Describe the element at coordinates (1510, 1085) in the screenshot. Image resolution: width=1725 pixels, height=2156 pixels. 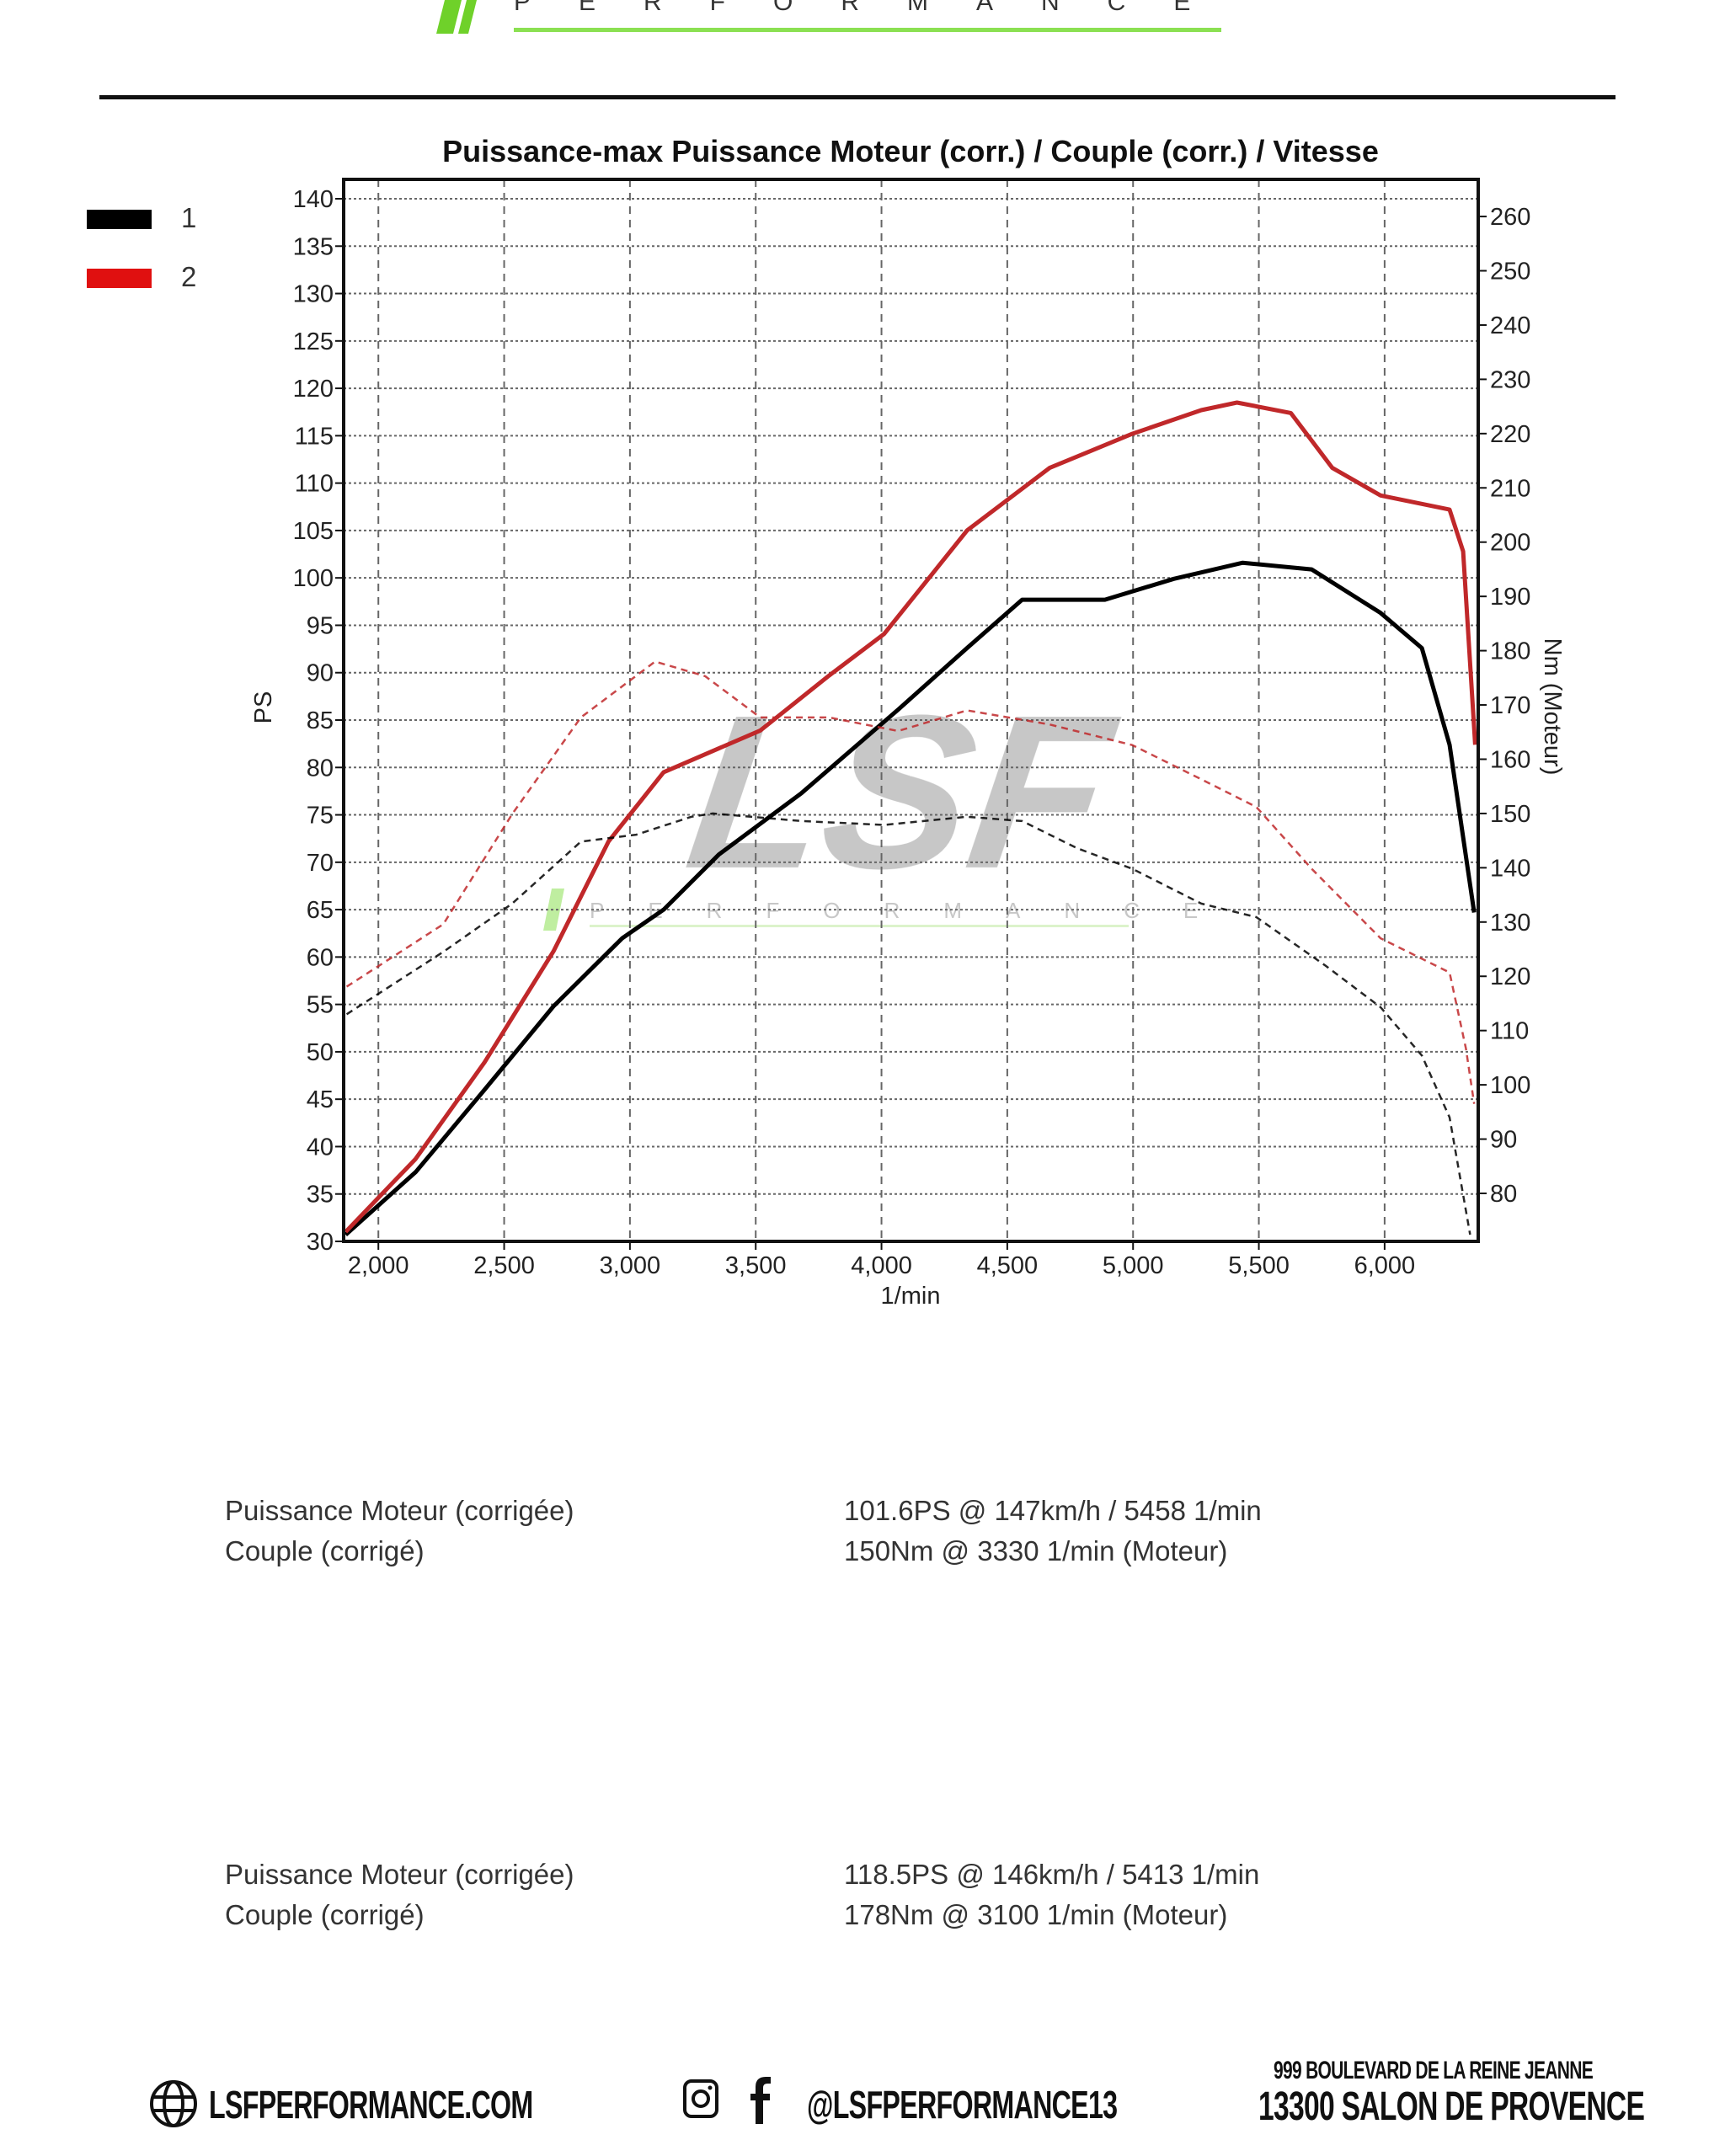
I see `y-right-tick-label: 100` at that location.